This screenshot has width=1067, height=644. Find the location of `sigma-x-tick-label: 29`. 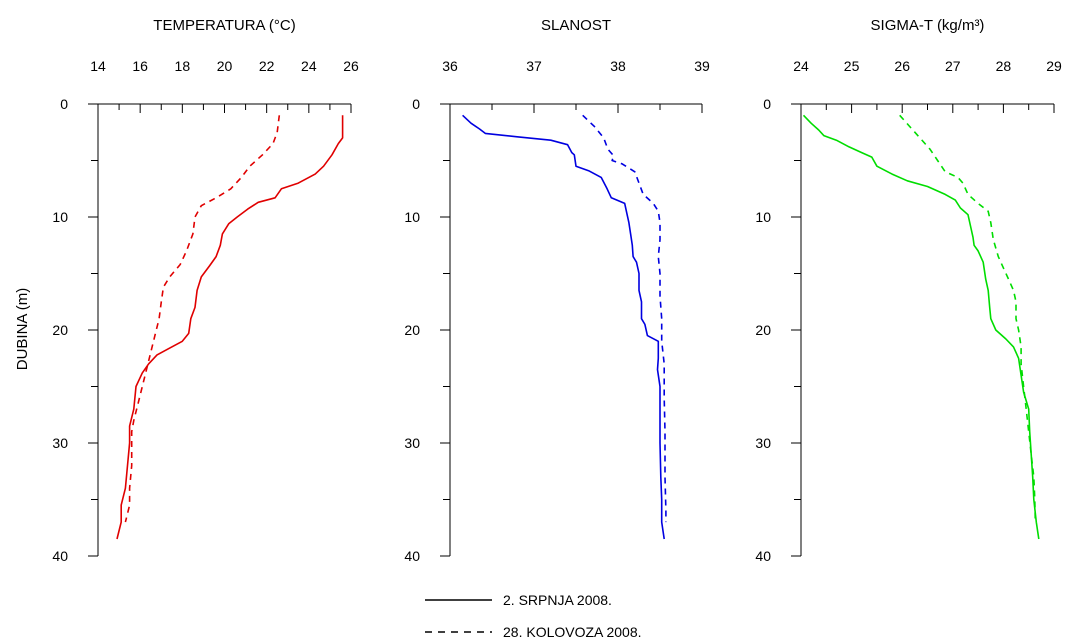

sigma-x-tick-label: 29 is located at coordinates (1054, 66).